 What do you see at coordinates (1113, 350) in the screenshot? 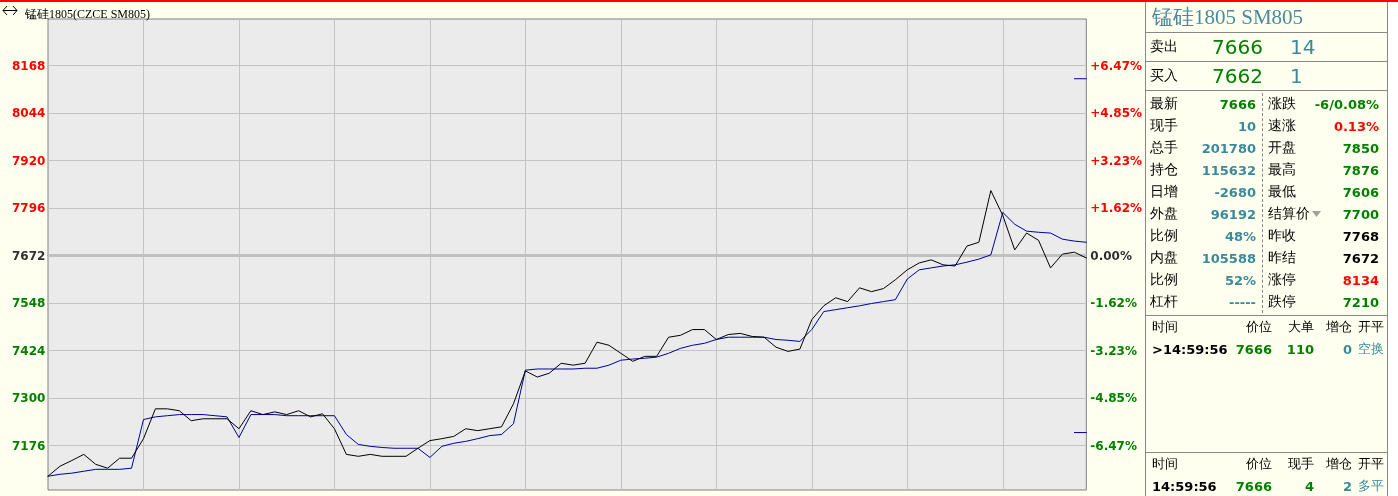
I see `y2-tick-label: -3.23%` at bounding box center [1113, 350].